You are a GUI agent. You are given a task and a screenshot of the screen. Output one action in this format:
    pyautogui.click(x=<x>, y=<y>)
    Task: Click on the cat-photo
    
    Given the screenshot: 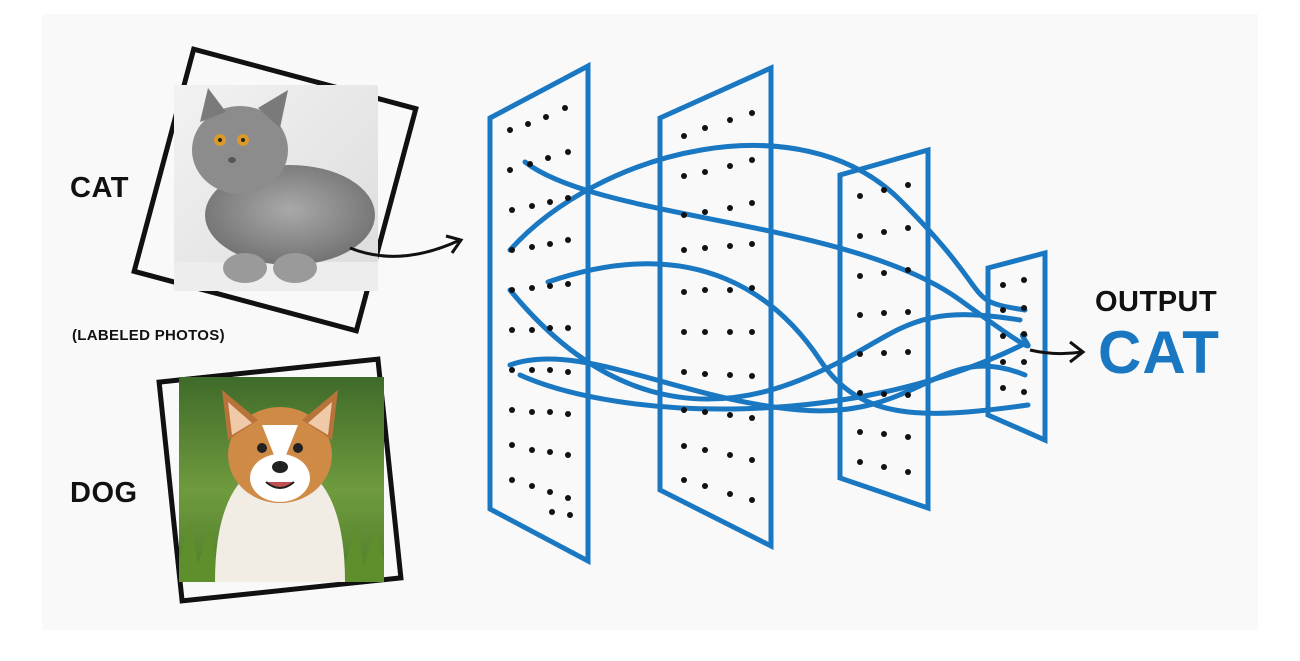 What is the action you would take?
    pyautogui.click(x=275, y=190)
    